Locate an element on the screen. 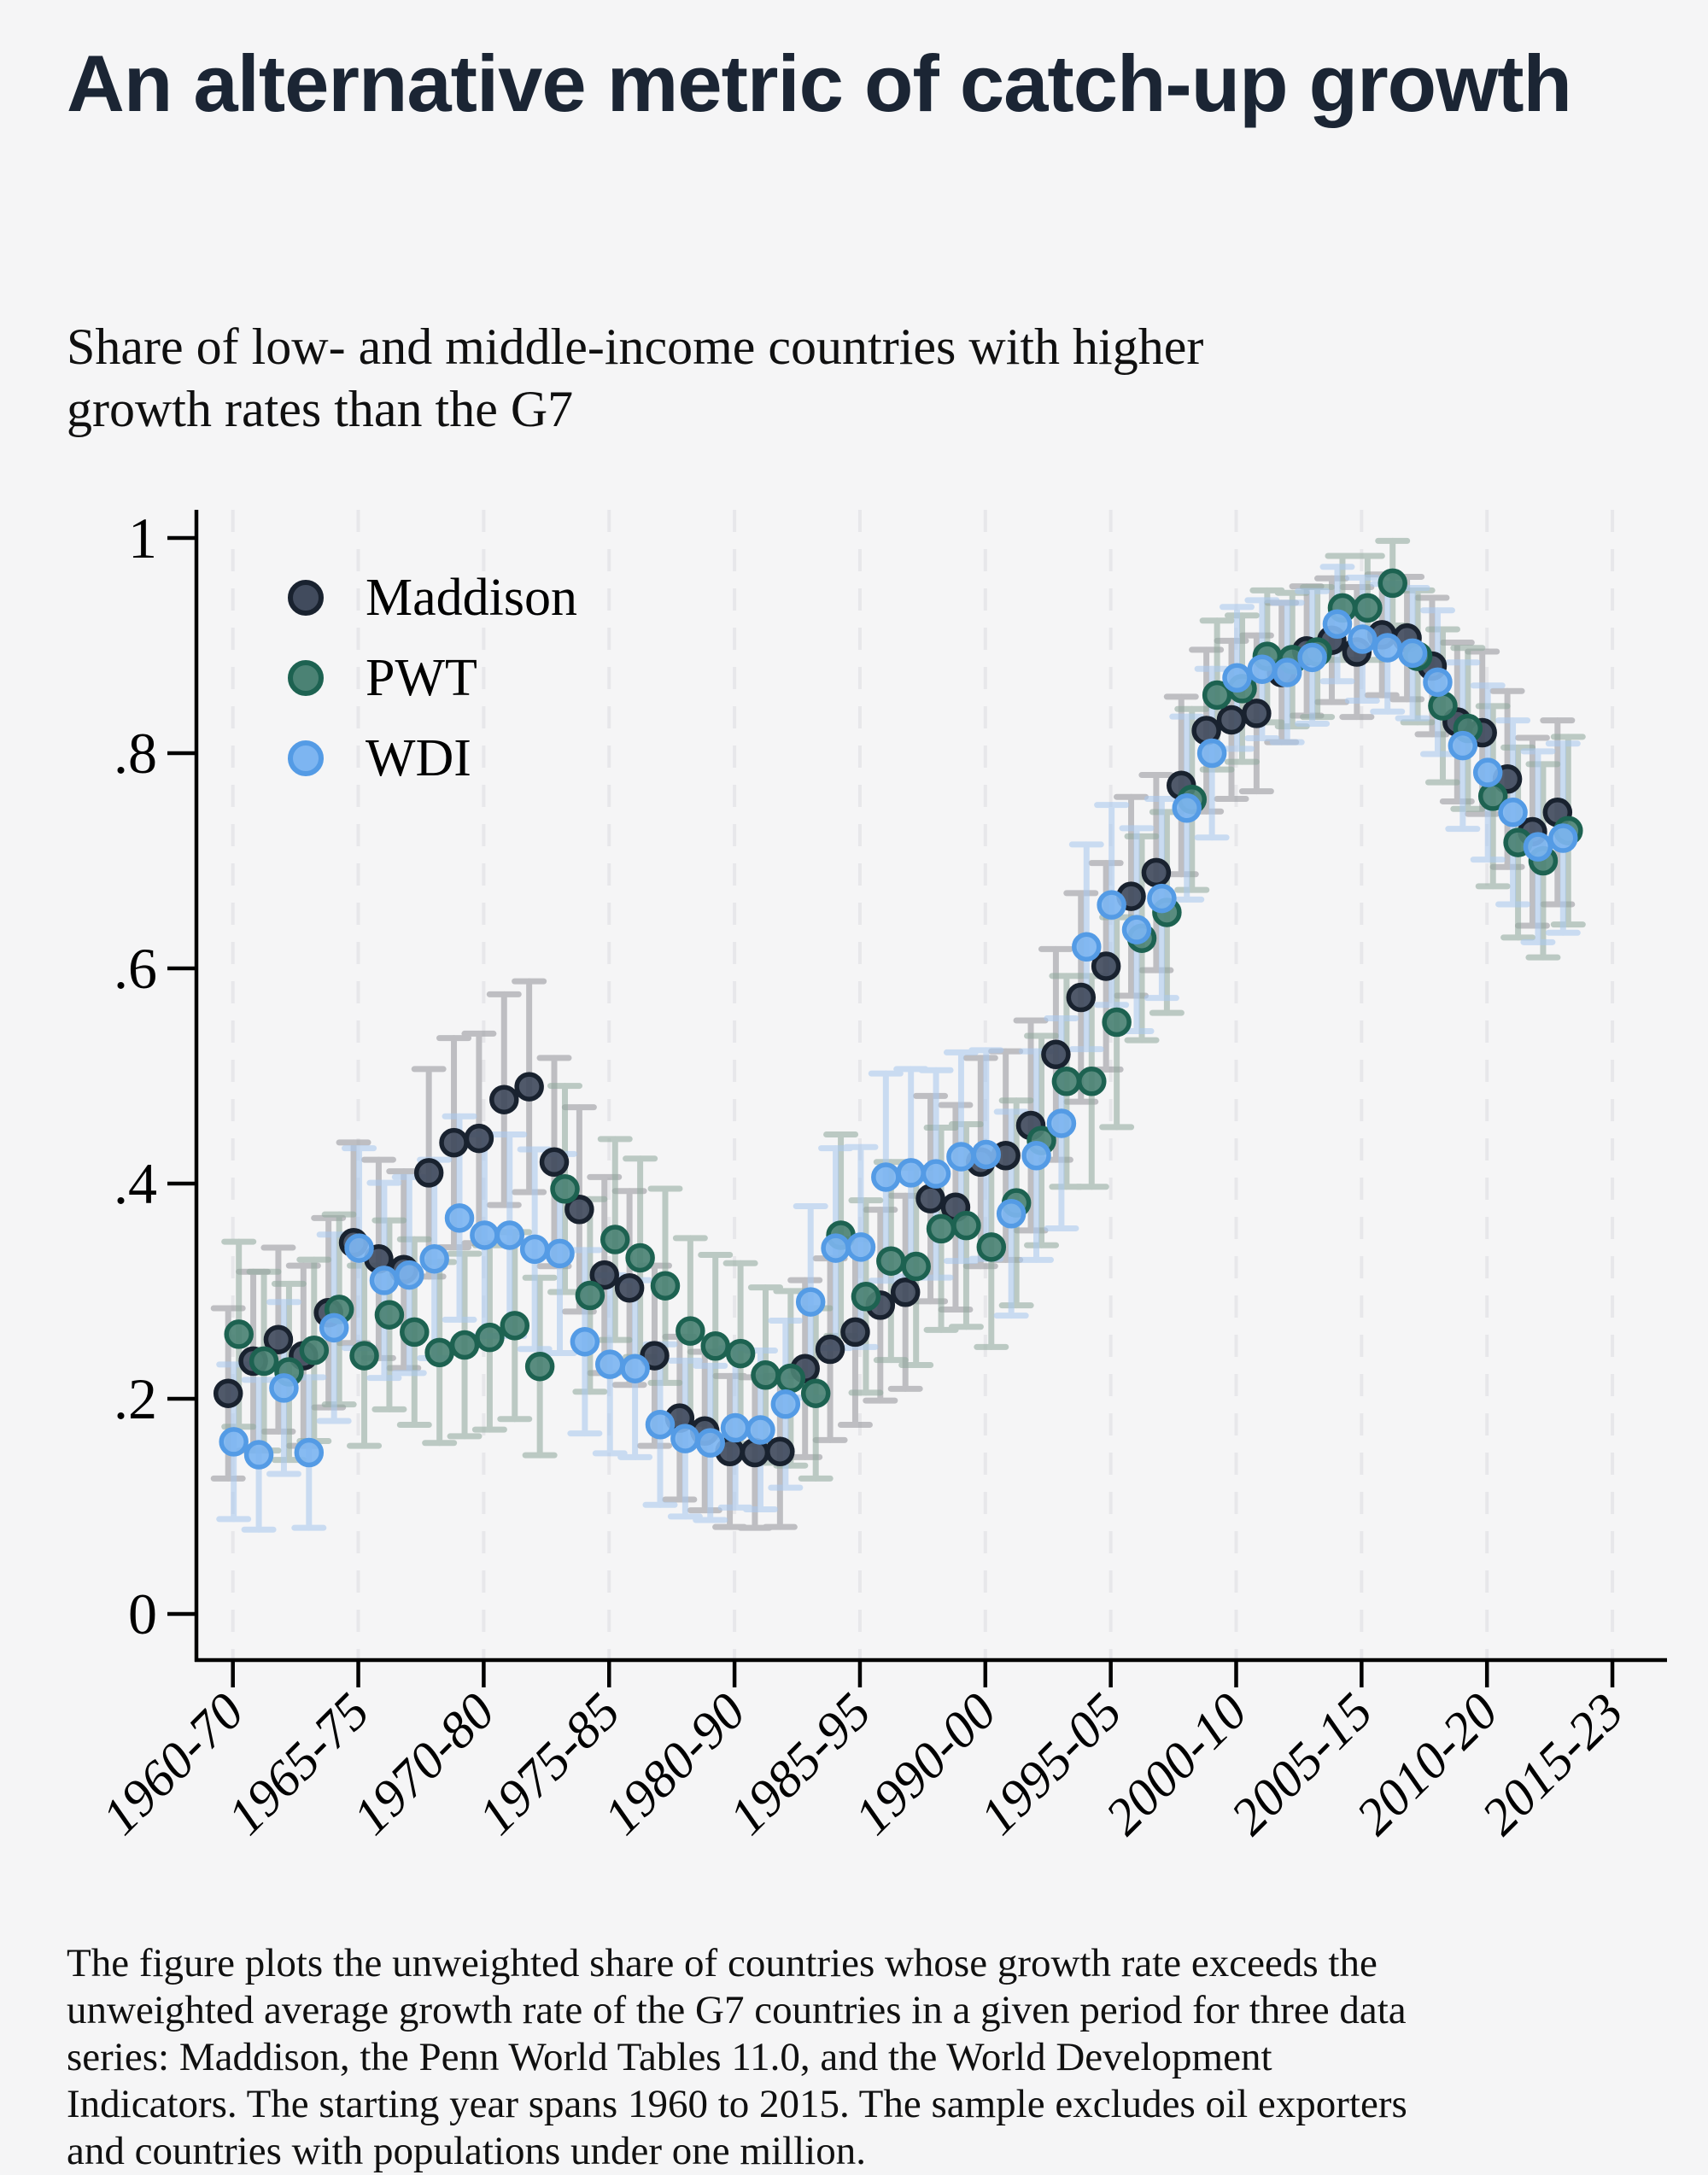  x-tick-label: 2015-23 is located at coordinates (1553, 1765).